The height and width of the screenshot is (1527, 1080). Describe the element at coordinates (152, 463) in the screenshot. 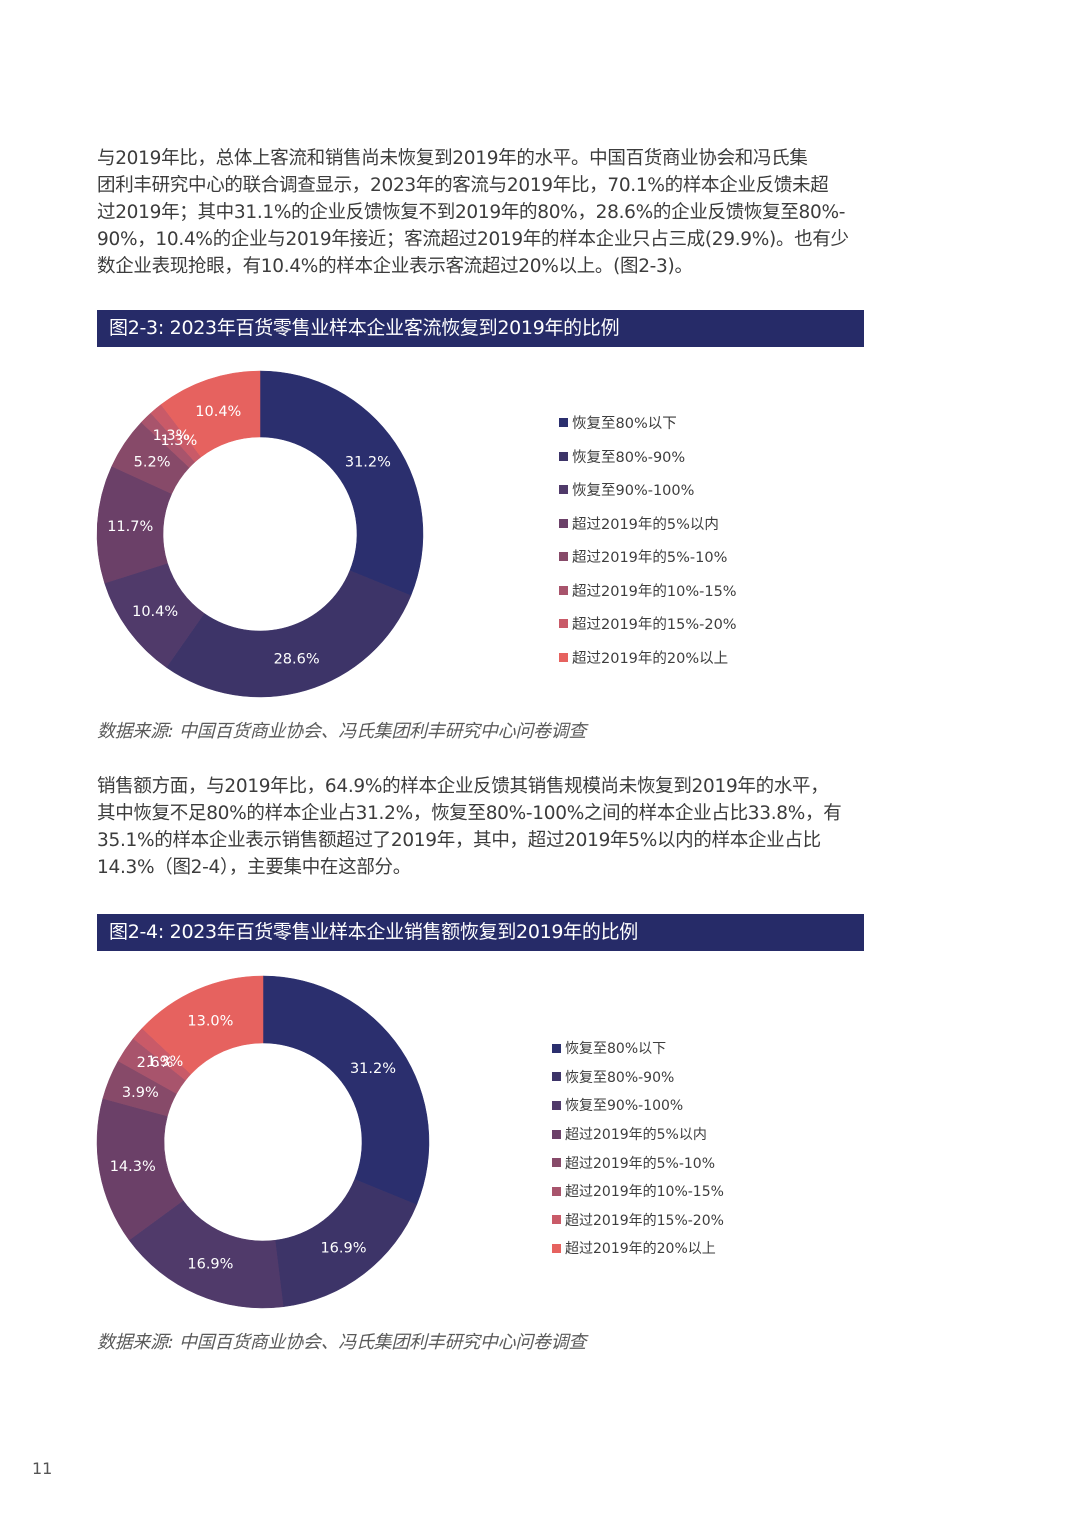

I see `segment-value-label: 5.2%` at that location.